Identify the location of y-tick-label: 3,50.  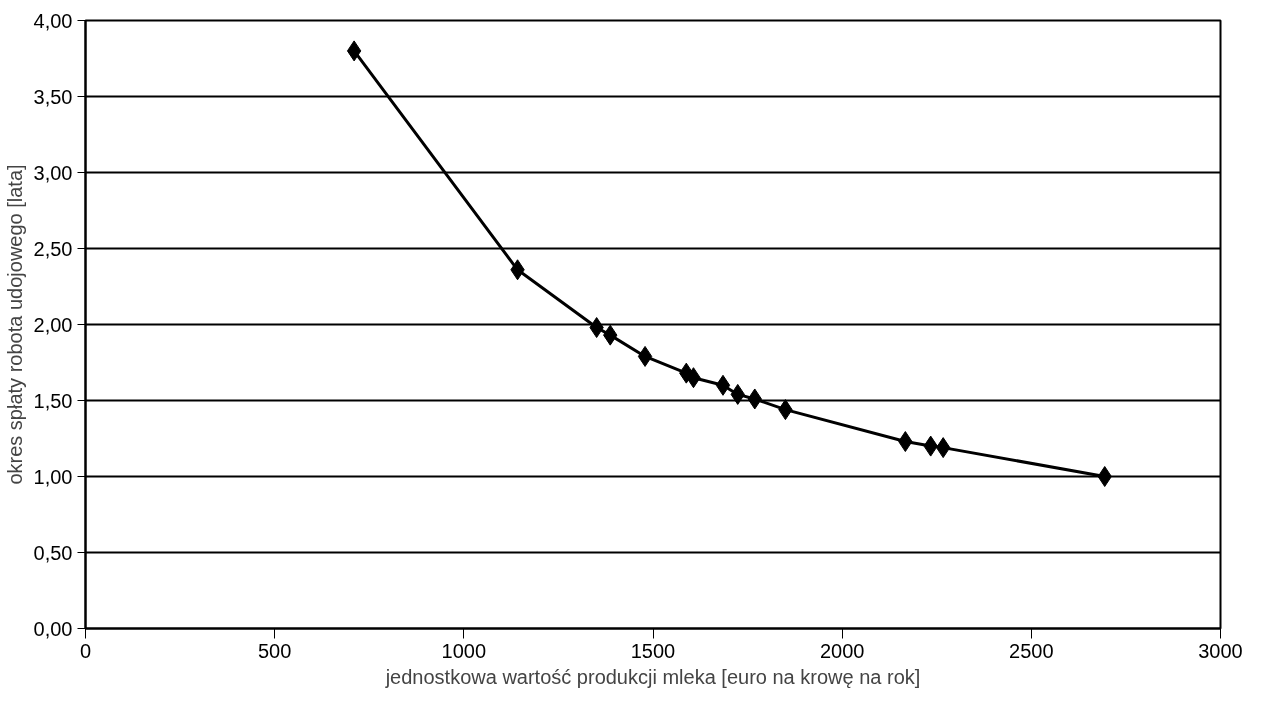
(53, 96).